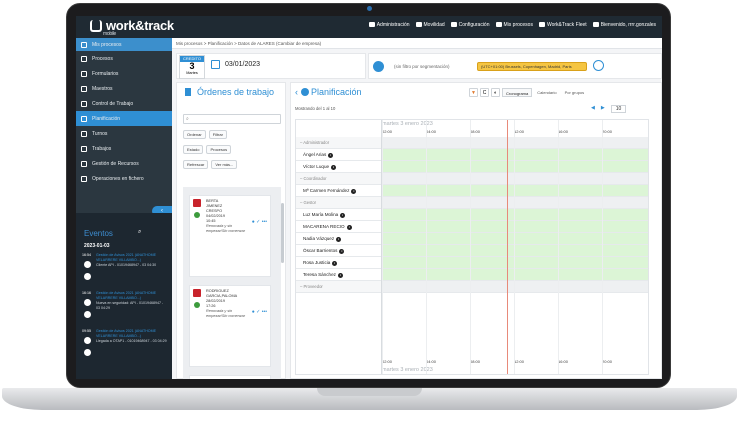  I want to click on resource-row: MACARENA RECIO i, so click(472, 227).